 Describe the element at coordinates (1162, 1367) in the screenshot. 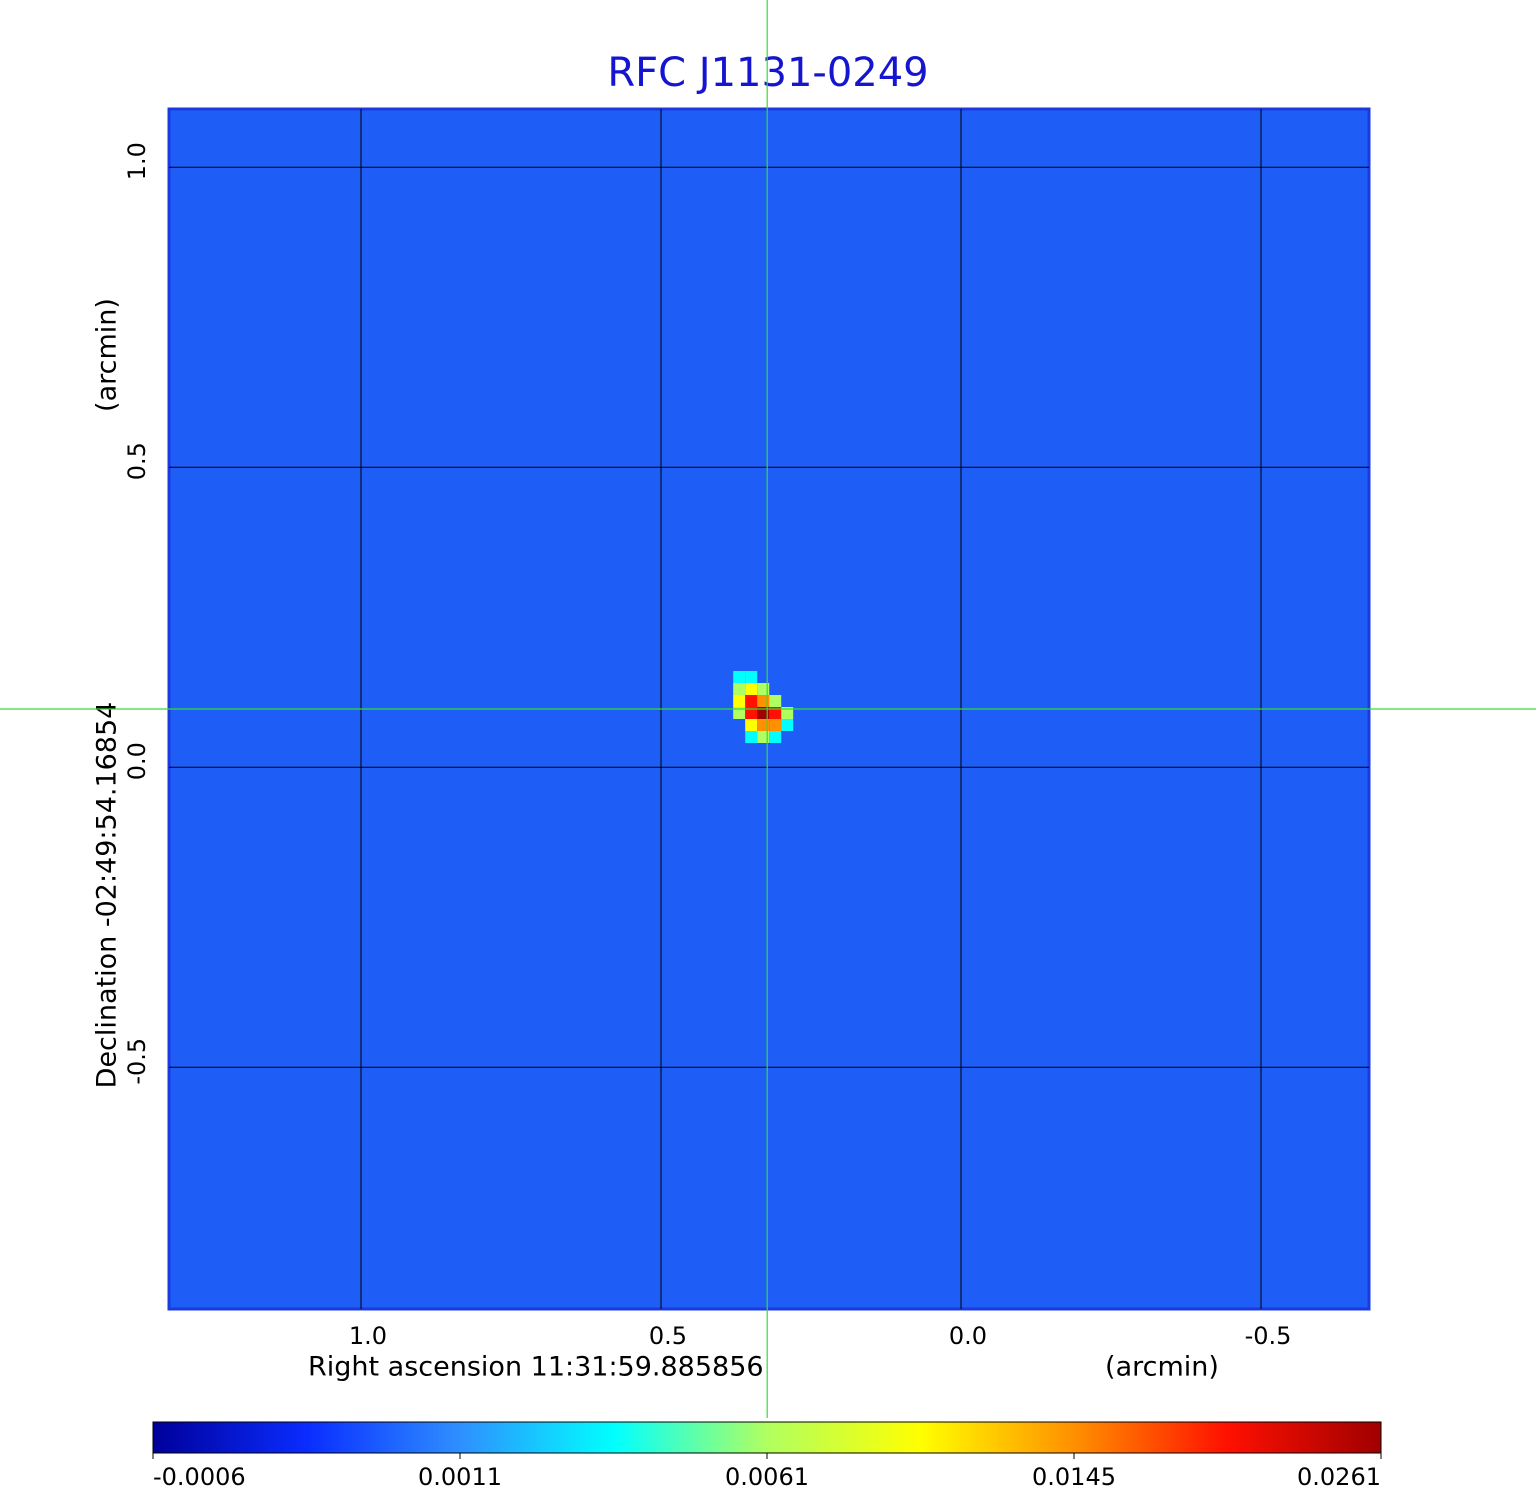

I see `x-axis-unit: (arcmin)` at that location.